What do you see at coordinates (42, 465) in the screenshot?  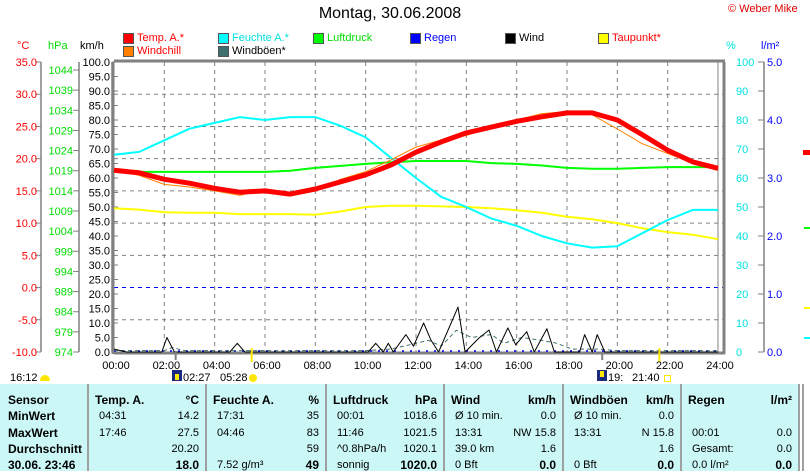 I see `row-label-current: 30.06. 23:46` at bounding box center [42, 465].